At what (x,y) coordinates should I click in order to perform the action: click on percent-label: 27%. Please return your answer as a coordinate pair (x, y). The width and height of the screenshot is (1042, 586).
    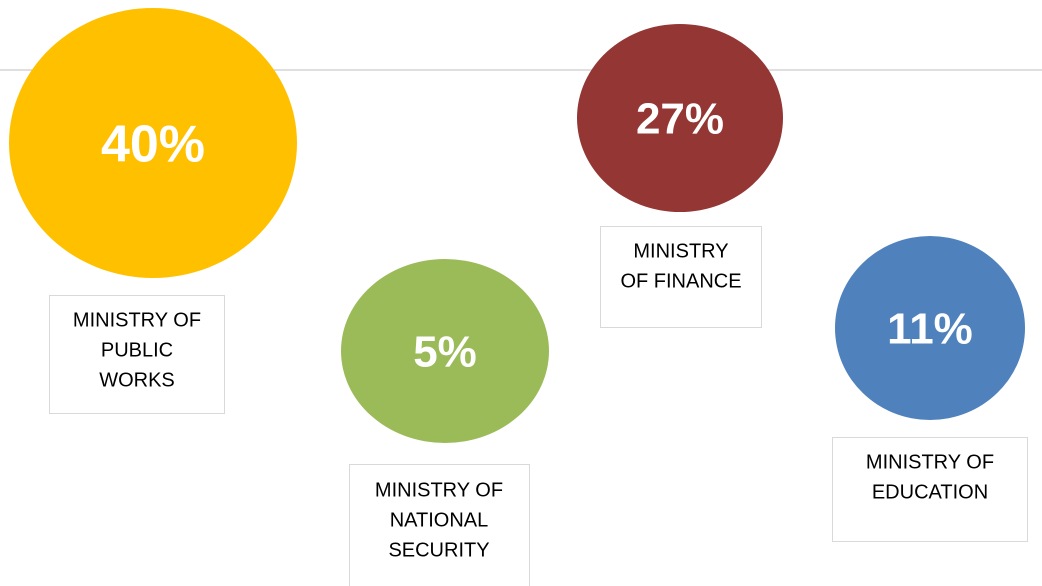
    Looking at the image, I should click on (680, 119).